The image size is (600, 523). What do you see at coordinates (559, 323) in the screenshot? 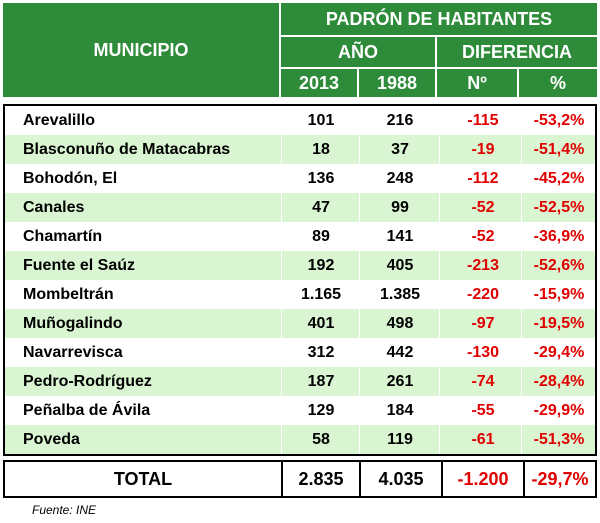
I see `difference-percent: -19,5%` at bounding box center [559, 323].